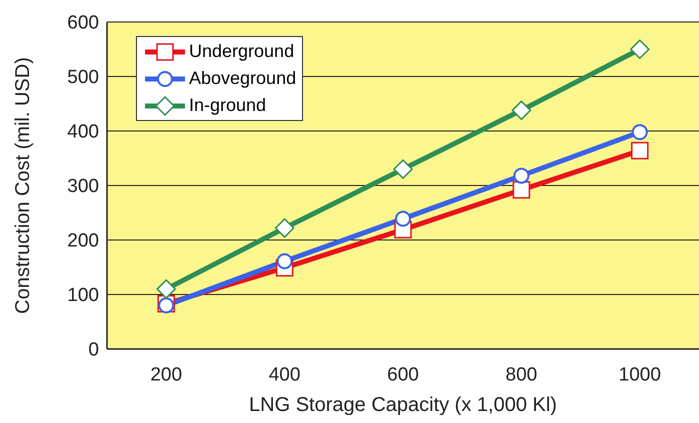 The image size is (699, 423). Describe the element at coordinates (23, 185) in the screenshot. I see `y-axis-title: Construction Cost (mil. USD)` at that location.